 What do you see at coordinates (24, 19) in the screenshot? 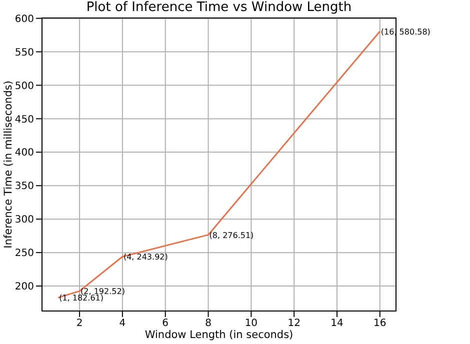
I see `y-tick-label: 600` at bounding box center [24, 19].